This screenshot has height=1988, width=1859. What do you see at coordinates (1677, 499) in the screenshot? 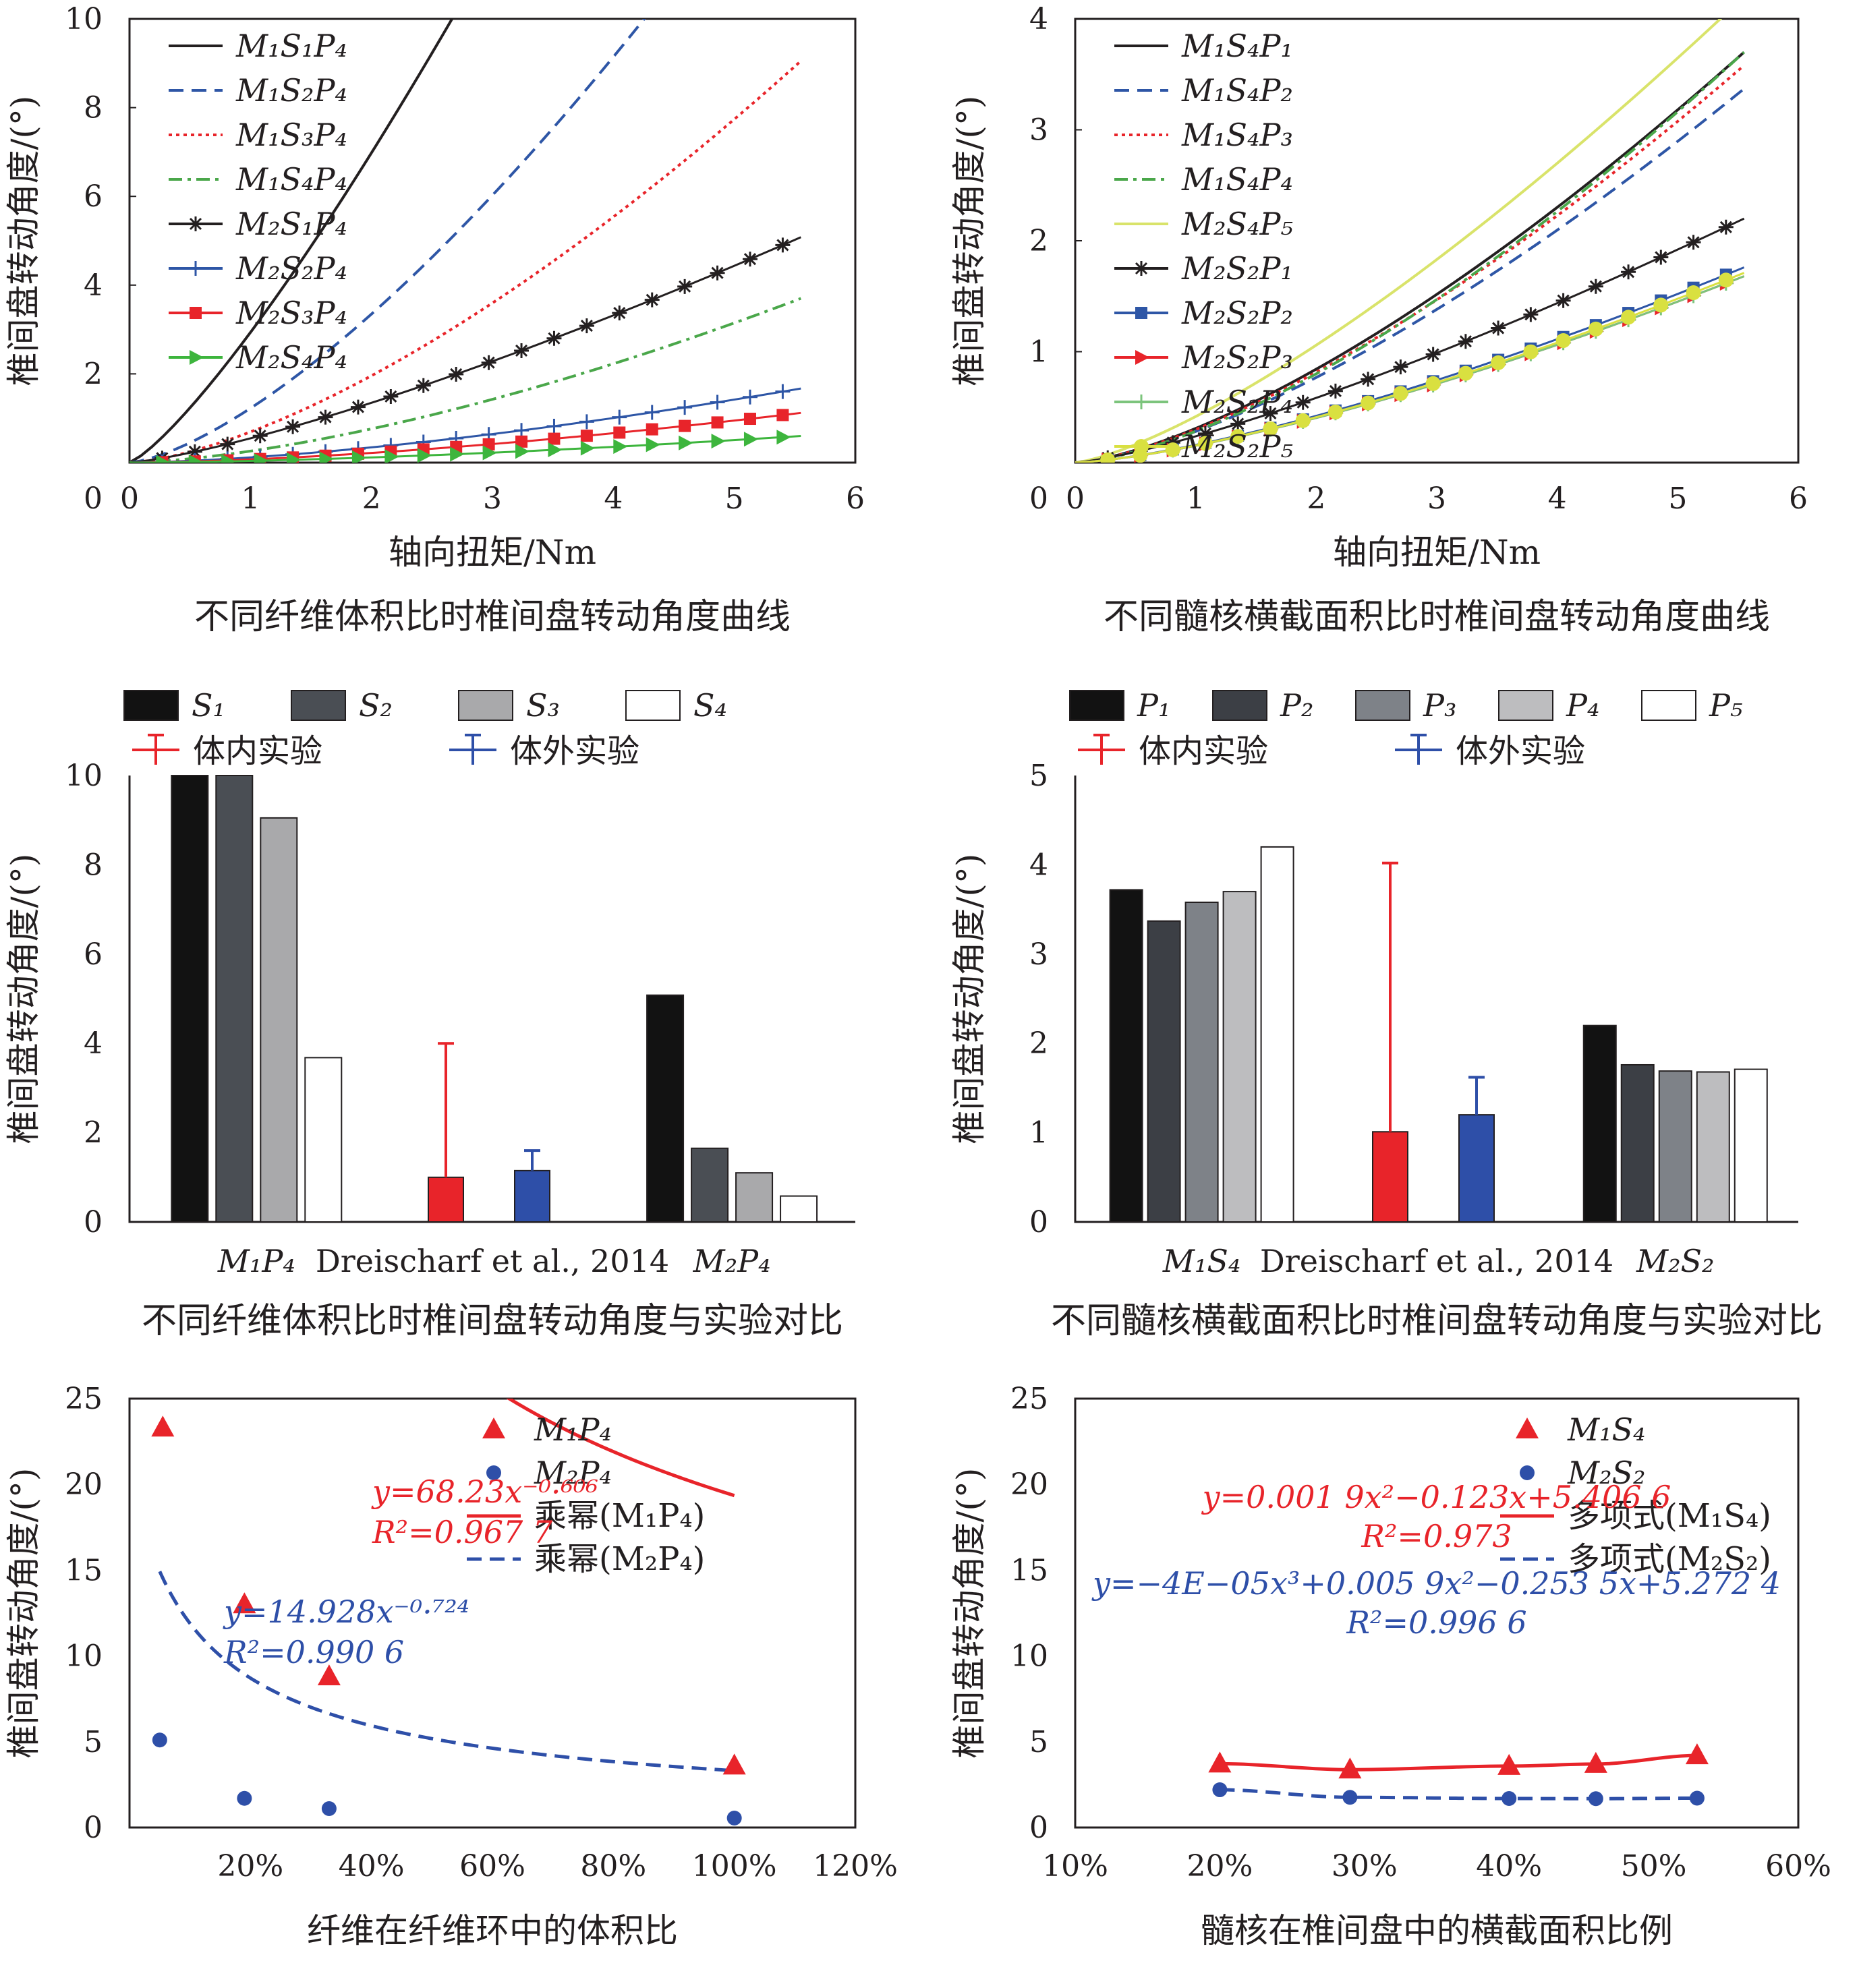
I see `x-tick-label: 5` at bounding box center [1677, 499].